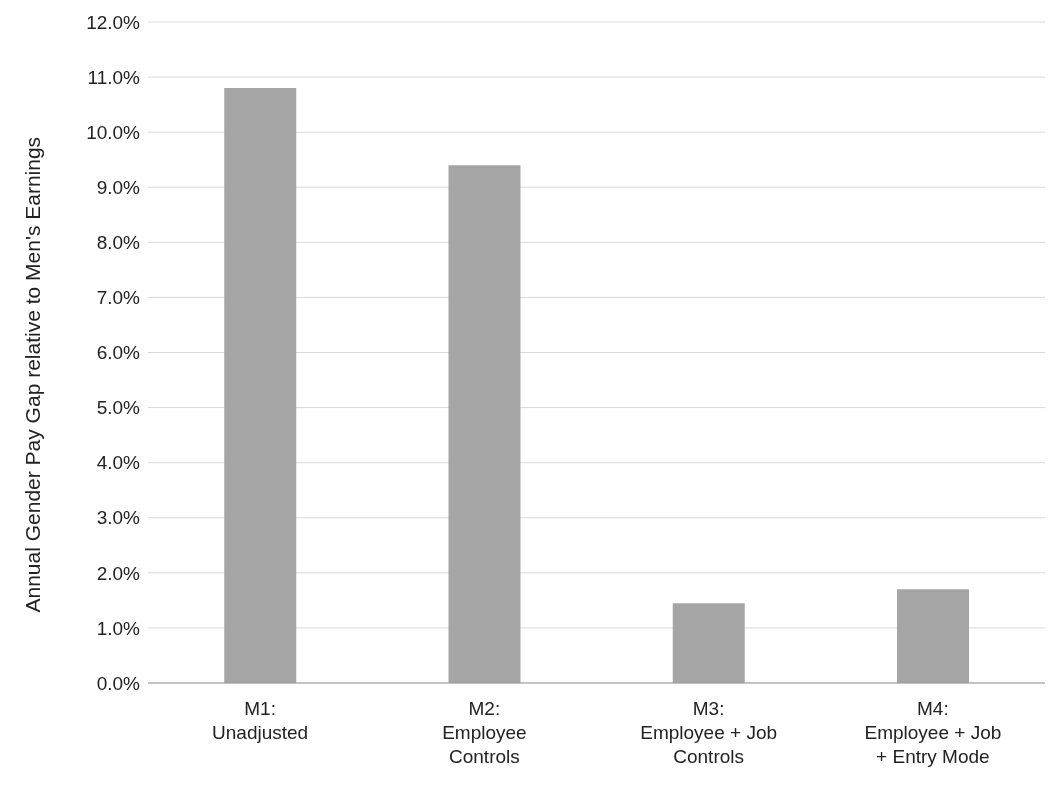 This screenshot has width=1063, height=791. What do you see at coordinates (118, 187) in the screenshot?
I see `y-tick-label: 9.0%` at bounding box center [118, 187].